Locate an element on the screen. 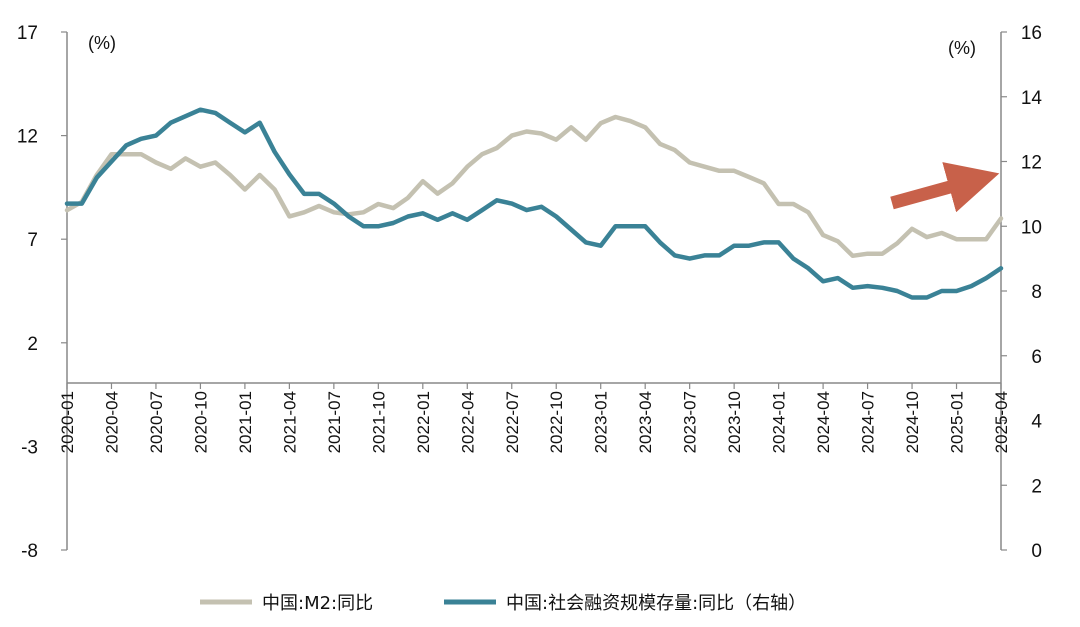 The image size is (1080, 627). left-tick-label: 7 is located at coordinates (32, 240).